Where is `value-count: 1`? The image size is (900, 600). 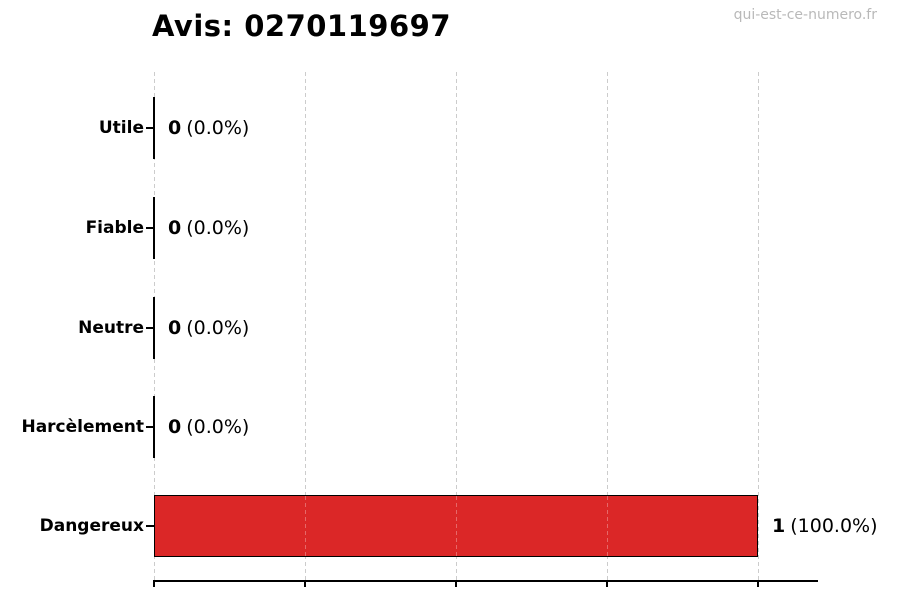
value-count: 1 is located at coordinates (779, 526).